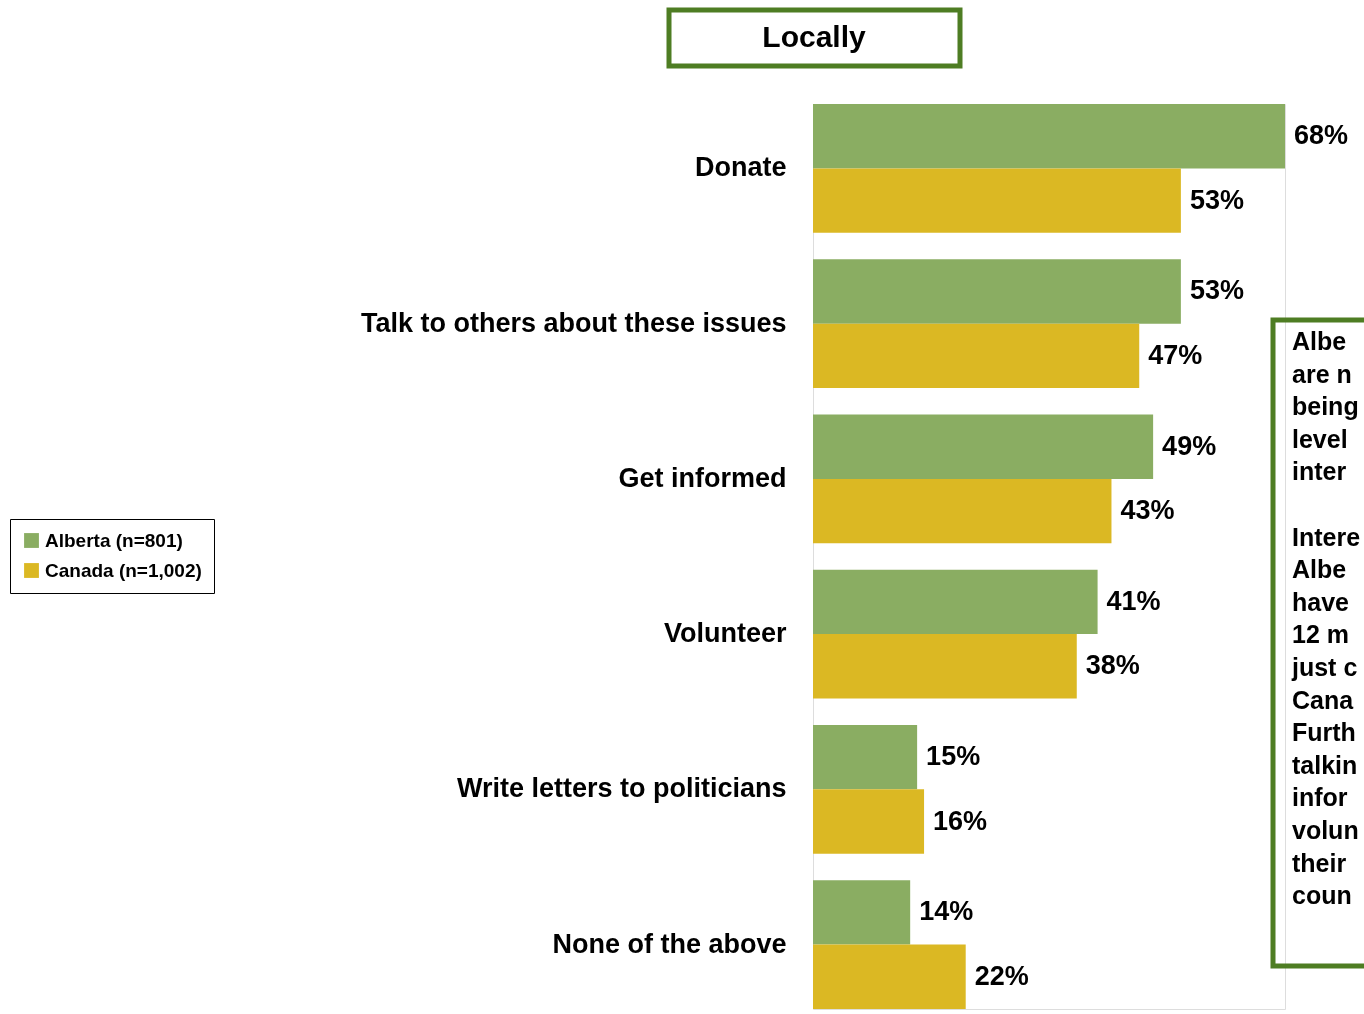 The image size is (1364, 1014). I want to click on data-label: 41%, so click(1133, 600).